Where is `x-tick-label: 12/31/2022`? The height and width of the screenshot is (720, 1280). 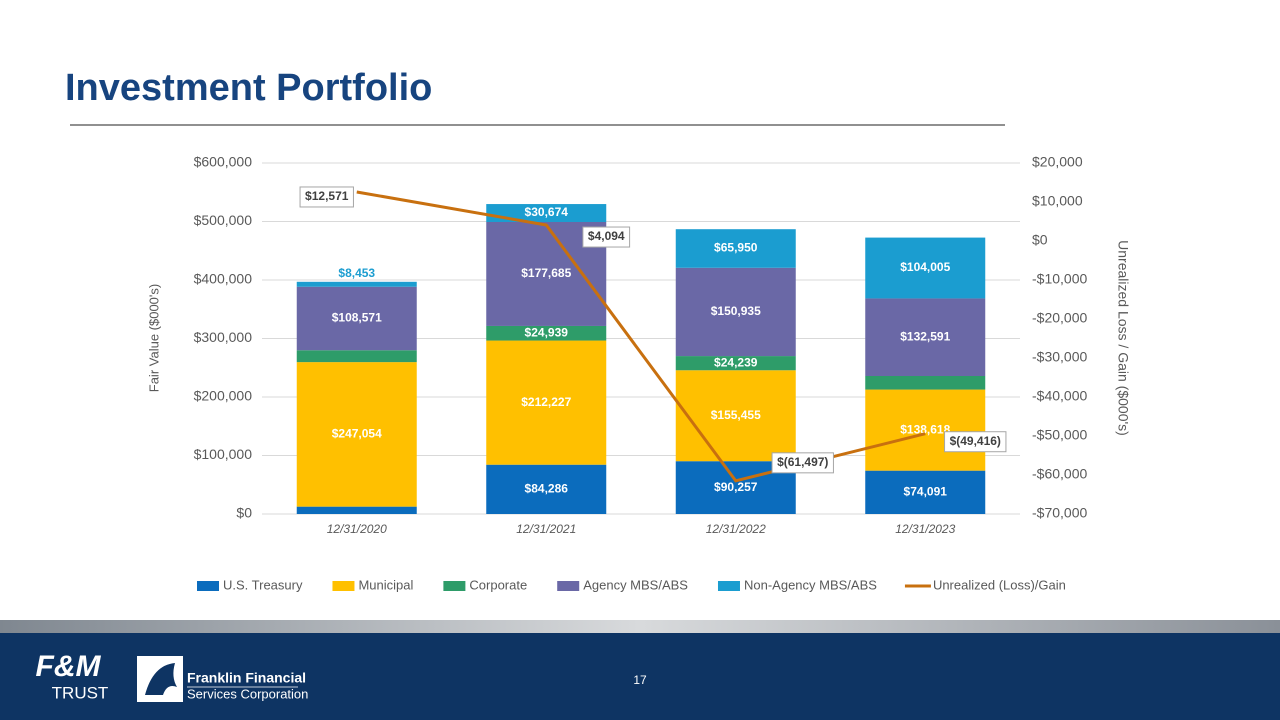 x-tick-label: 12/31/2022 is located at coordinates (736, 529).